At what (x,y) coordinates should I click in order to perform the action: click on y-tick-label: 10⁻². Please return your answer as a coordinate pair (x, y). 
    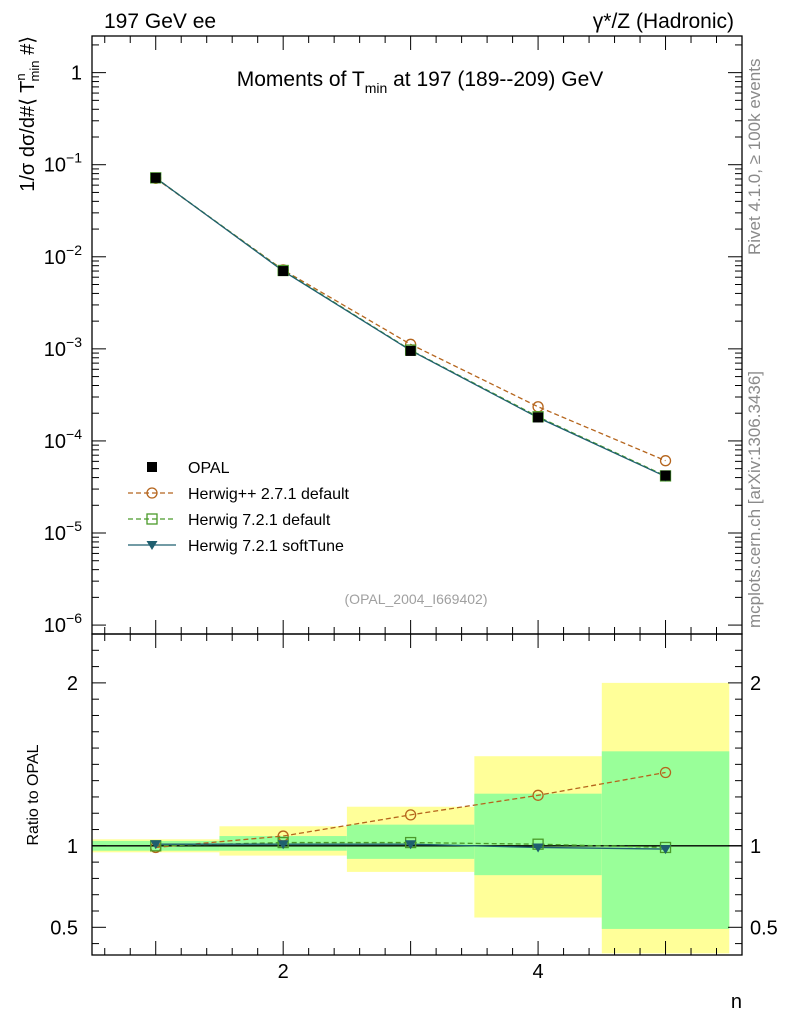
    Looking at the image, I should click on (63, 255).